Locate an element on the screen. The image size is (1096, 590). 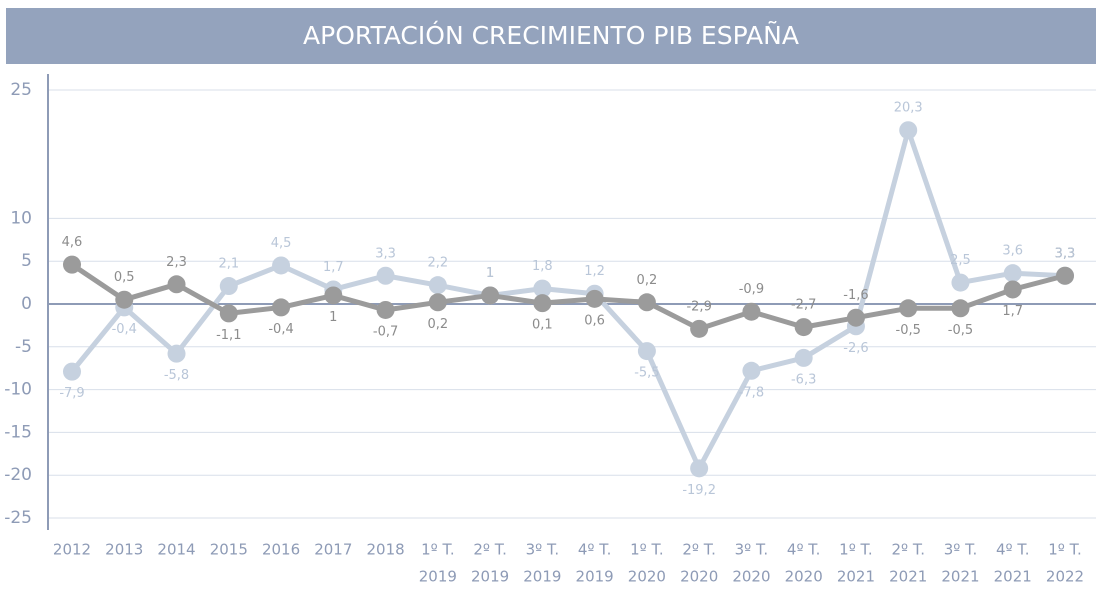
data-label: 1,2 is located at coordinates (594, 271).